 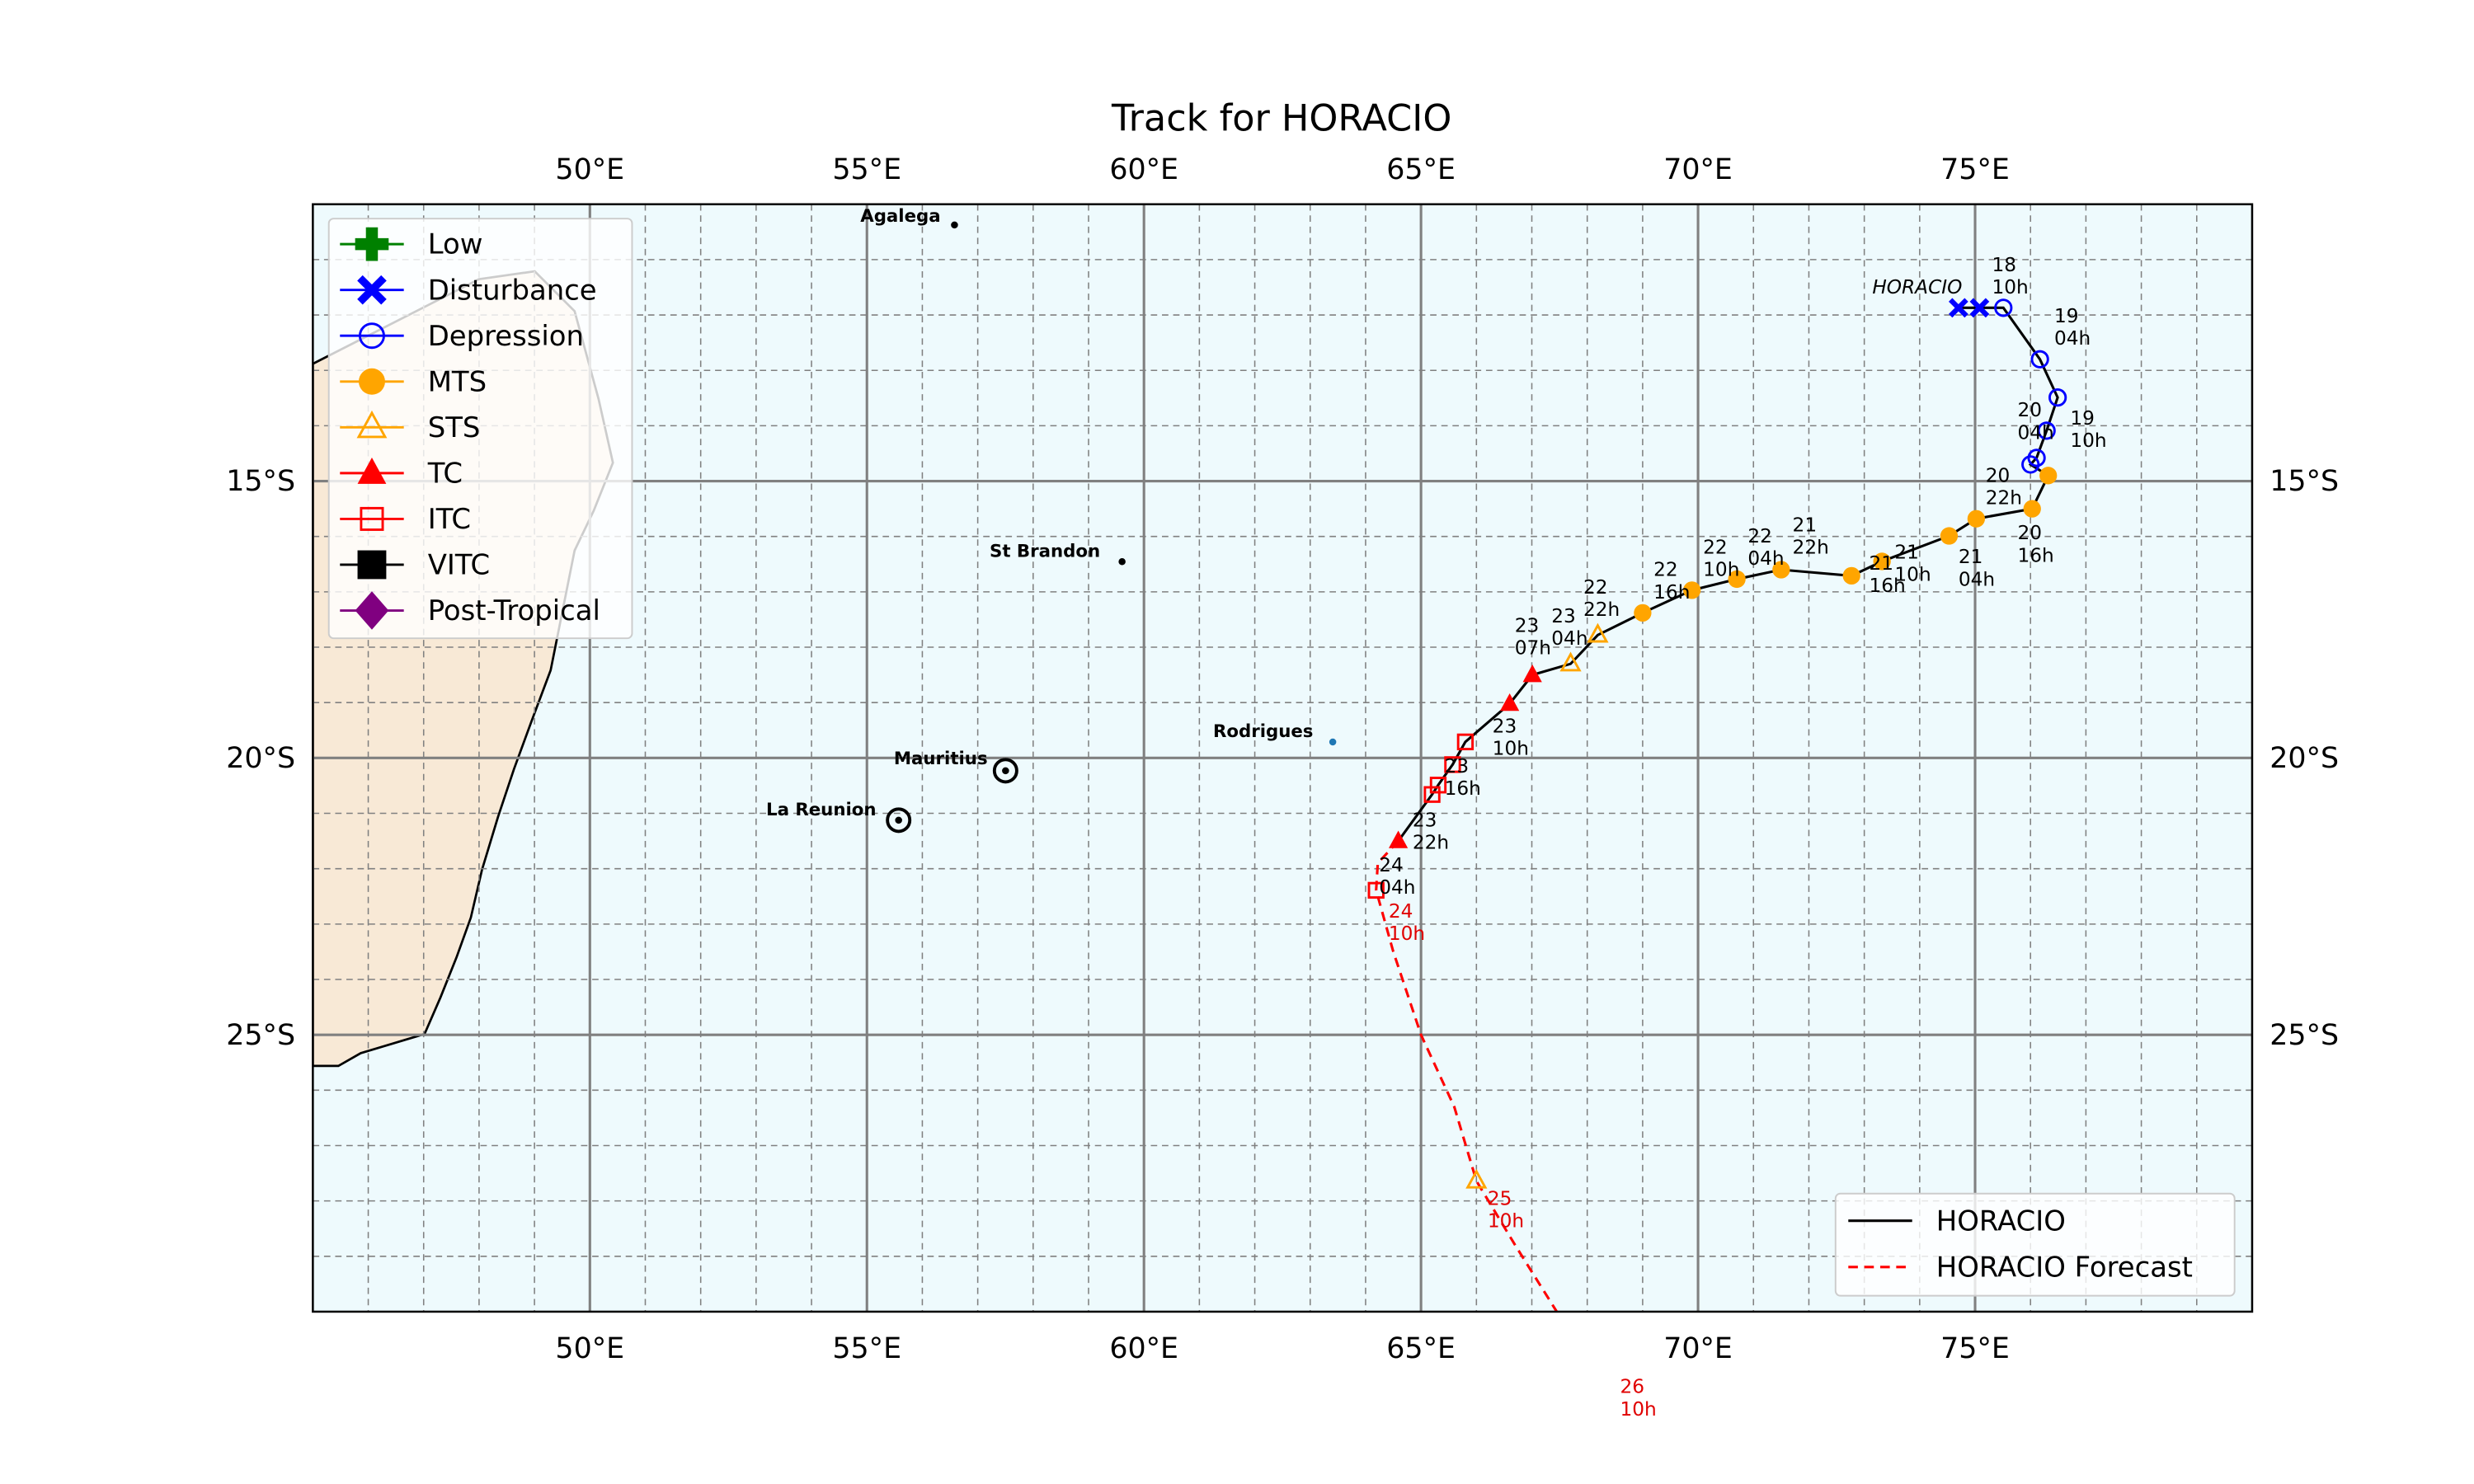 What do you see at coordinates (866, 1348) in the screenshot?
I see `x-tick-label-bottom: 55°E` at bounding box center [866, 1348].